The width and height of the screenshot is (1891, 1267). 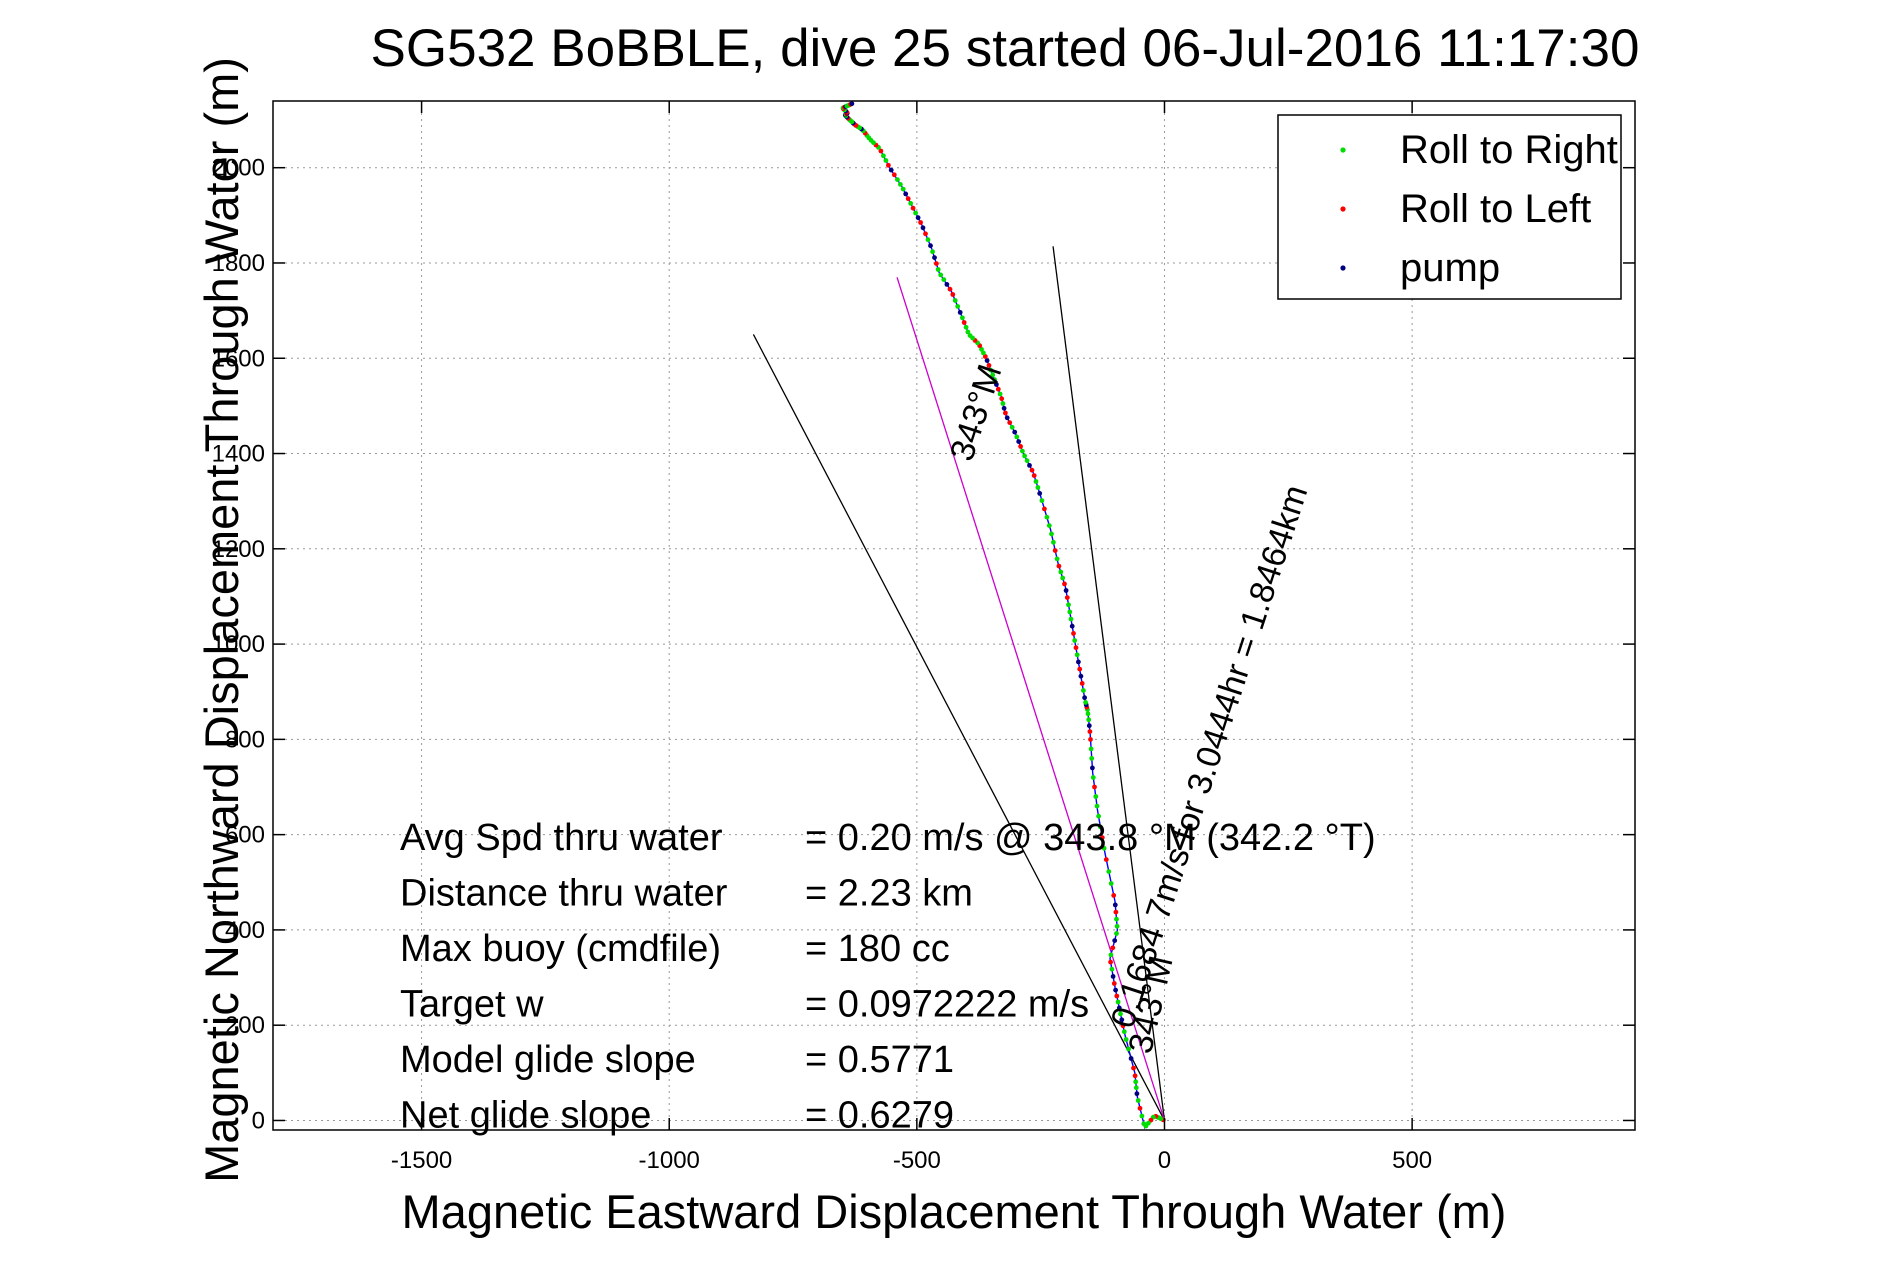 What do you see at coordinates (947, 1005) in the screenshot?
I see `stat-value: = 0.0972222 m/s` at bounding box center [947, 1005].